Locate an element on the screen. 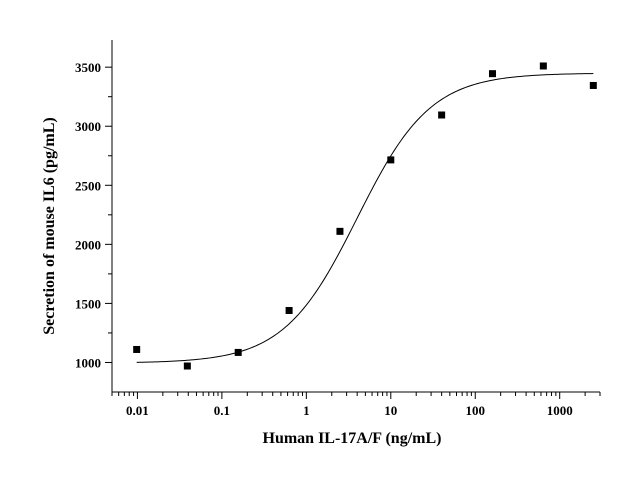 This screenshot has width=632, height=486. y-axis-title: Secretion of mouse IL6 (pg/mL) is located at coordinates (49, 225).